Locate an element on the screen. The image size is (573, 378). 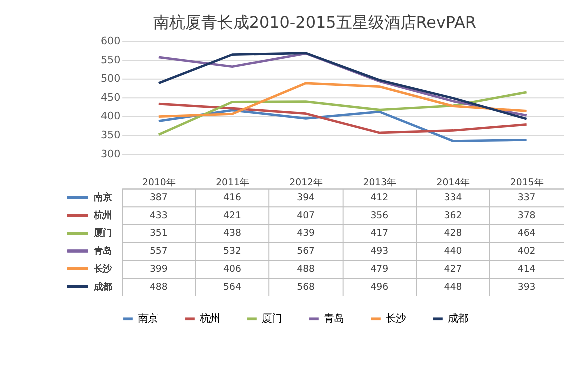
legend-label: 杭州 is located at coordinates (102, 216).